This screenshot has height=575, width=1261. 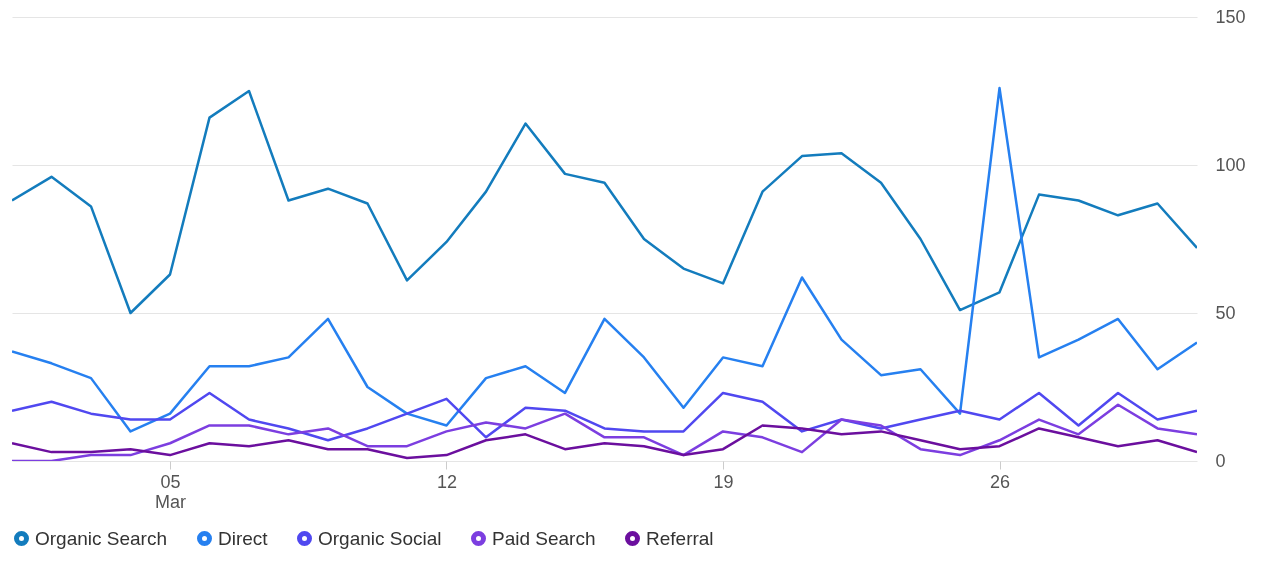 I want to click on x-tick-label: 05 Mar, so click(x=170, y=491).